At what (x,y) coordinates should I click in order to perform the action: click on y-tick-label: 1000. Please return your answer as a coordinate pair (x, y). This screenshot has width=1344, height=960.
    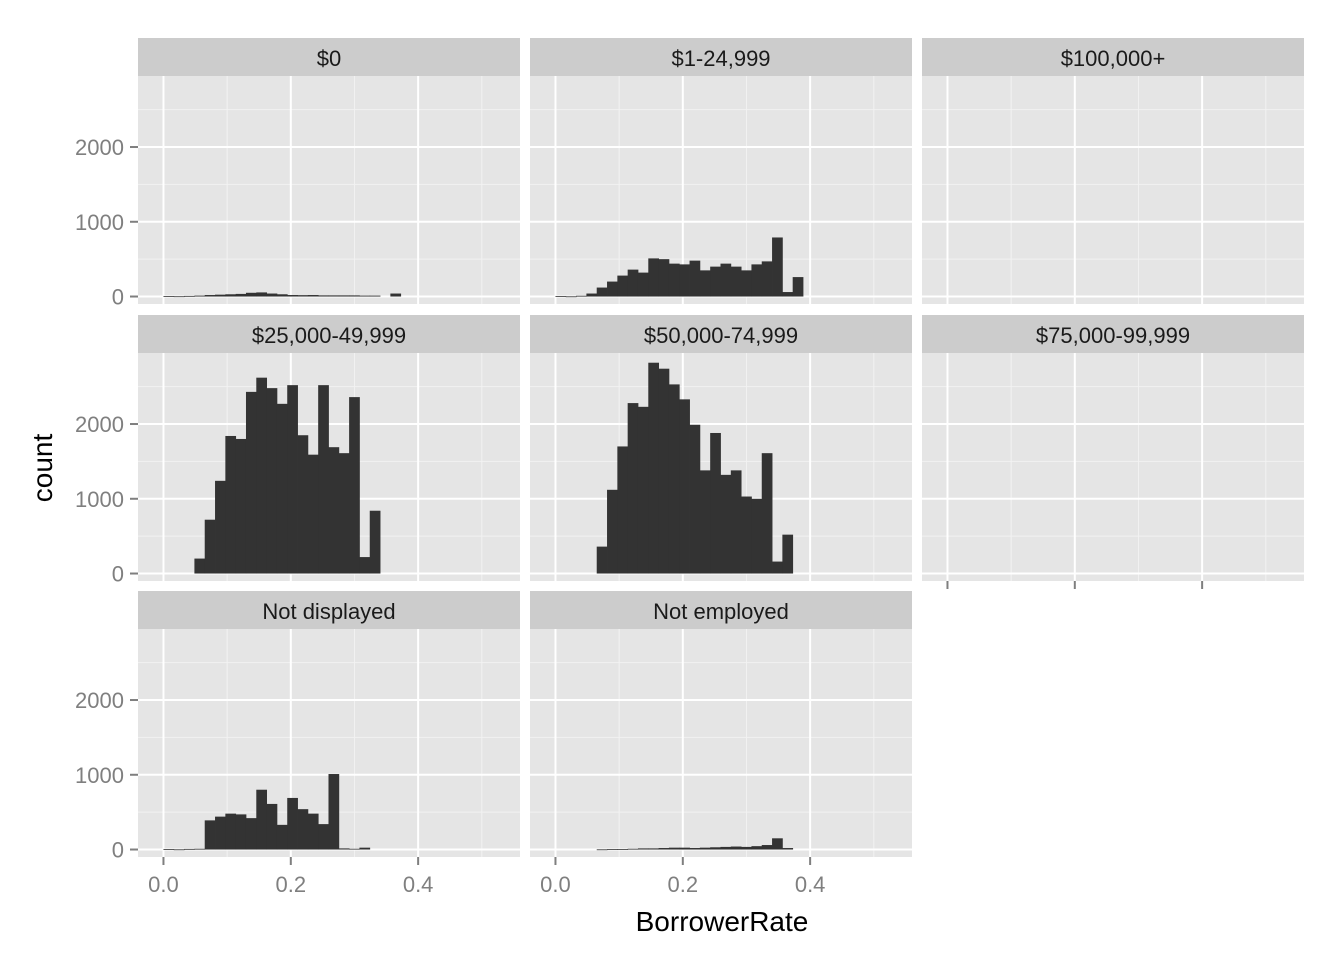
    Looking at the image, I should click on (99, 775).